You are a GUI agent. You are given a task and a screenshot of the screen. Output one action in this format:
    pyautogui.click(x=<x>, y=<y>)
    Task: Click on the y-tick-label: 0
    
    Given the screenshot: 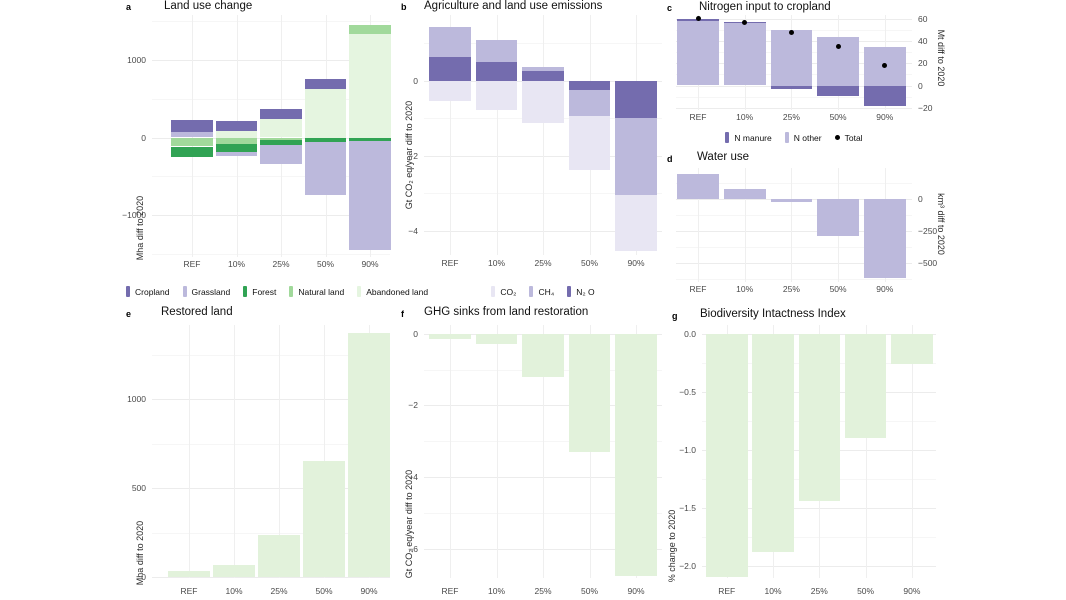 What is the action you would take?
    pyautogui.click(x=415, y=80)
    